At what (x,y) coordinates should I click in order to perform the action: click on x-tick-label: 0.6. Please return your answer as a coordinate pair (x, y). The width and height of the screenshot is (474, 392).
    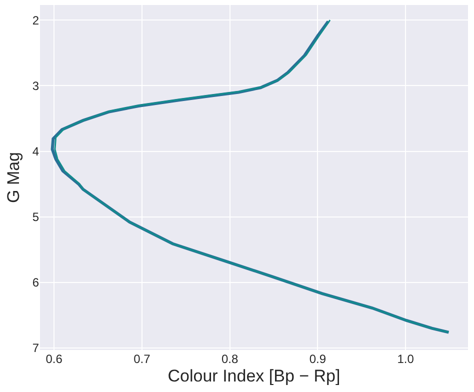
    Looking at the image, I should click on (54, 359).